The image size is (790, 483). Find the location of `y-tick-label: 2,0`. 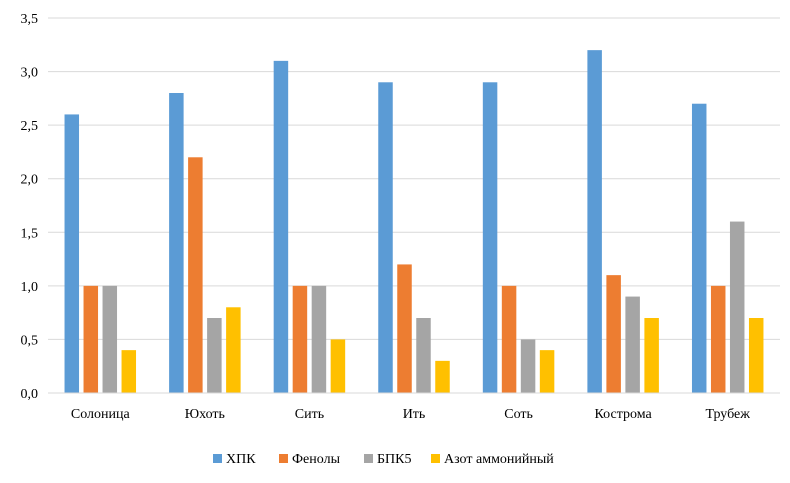

y-tick-label: 2,0 is located at coordinates (30, 180).